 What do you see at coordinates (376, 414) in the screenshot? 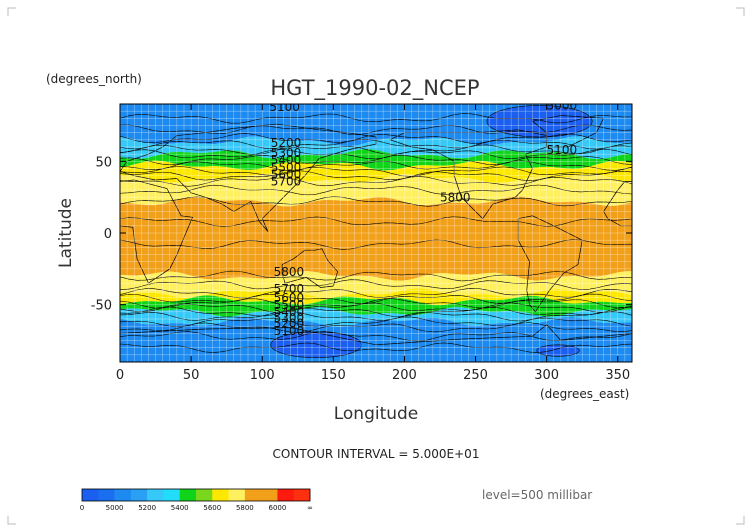
I see `x-axis-title: Longitude` at bounding box center [376, 414].